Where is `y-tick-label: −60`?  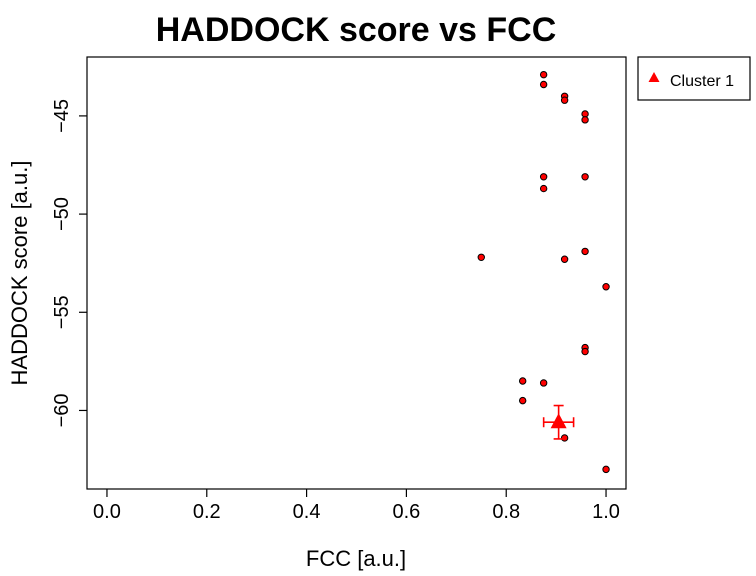
y-tick-label: −60 is located at coordinates (62, 410).